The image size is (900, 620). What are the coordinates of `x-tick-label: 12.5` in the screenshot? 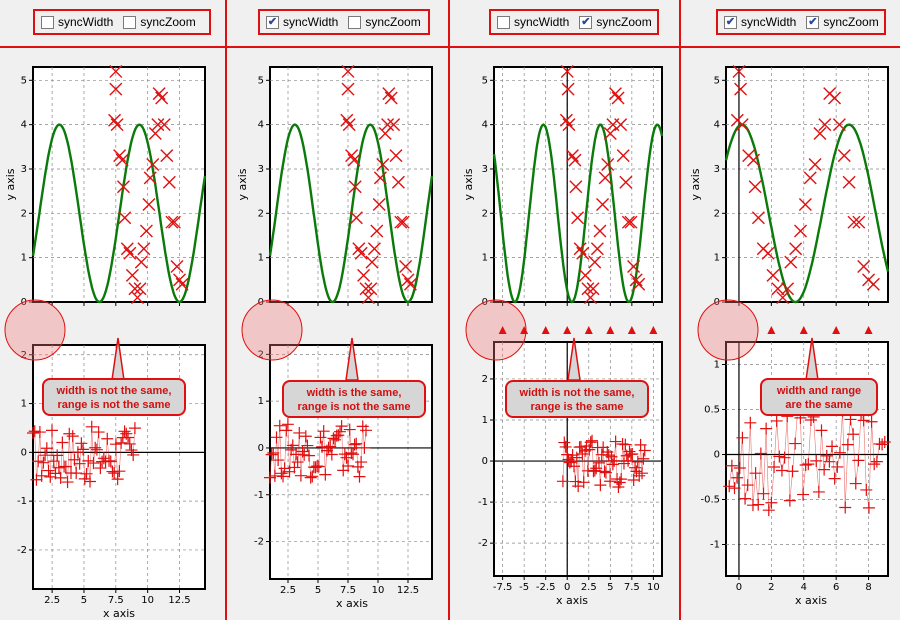 It's located at (179, 600).